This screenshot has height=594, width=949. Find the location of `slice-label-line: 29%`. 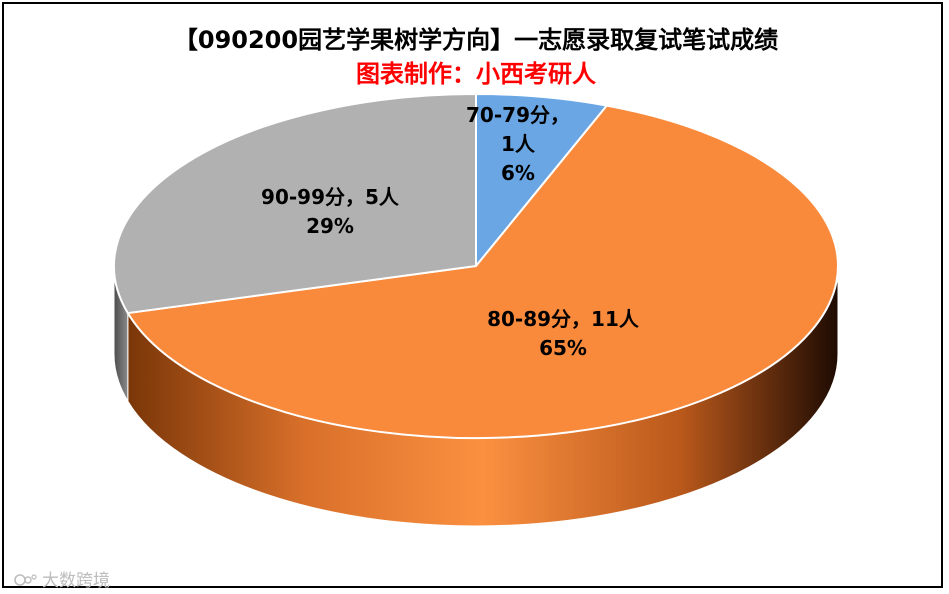

slice-label-line: 29% is located at coordinates (330, 226).